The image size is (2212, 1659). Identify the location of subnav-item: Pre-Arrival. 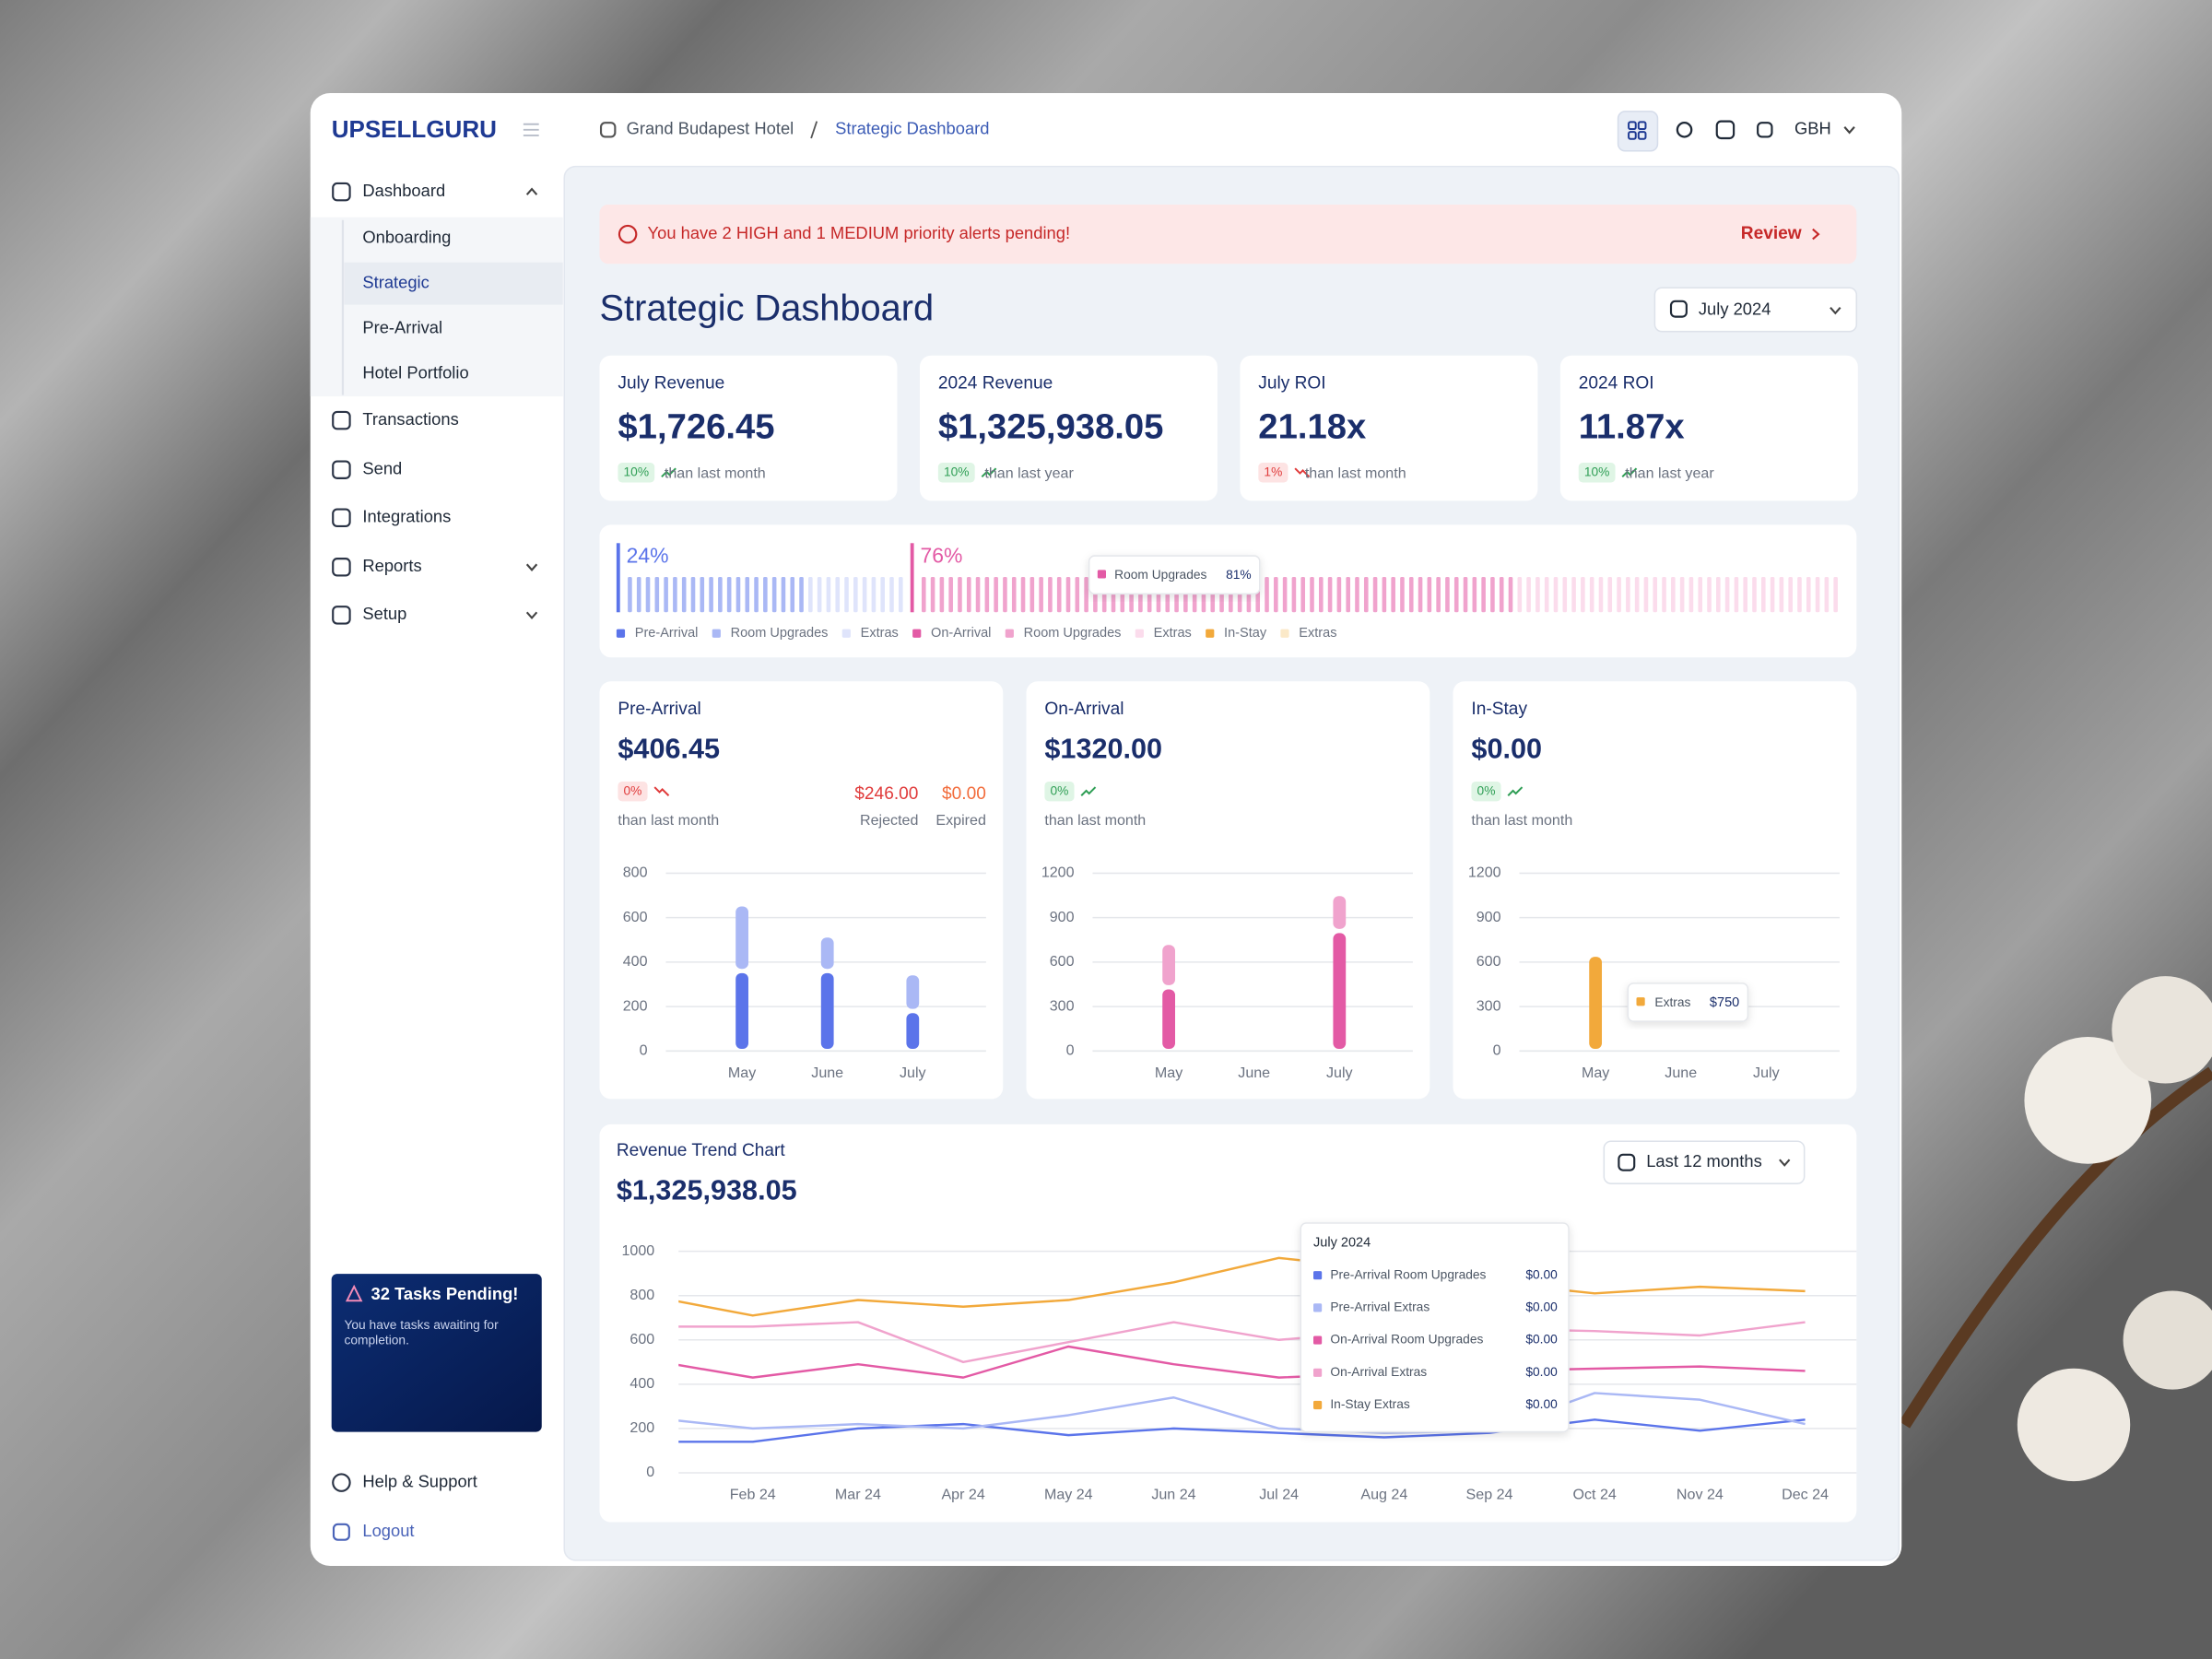
(402, 326).